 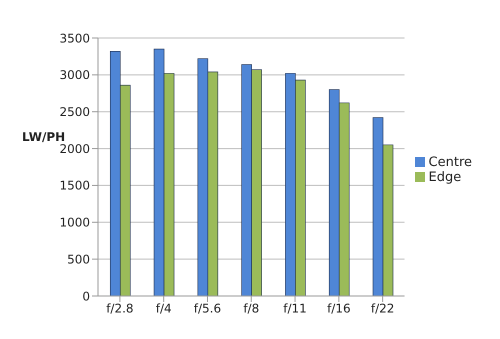 What do you see at coordinates (74, 111) in the screenshot?
I see `y-tick-label: 2500` at bounding box center [74, 111].